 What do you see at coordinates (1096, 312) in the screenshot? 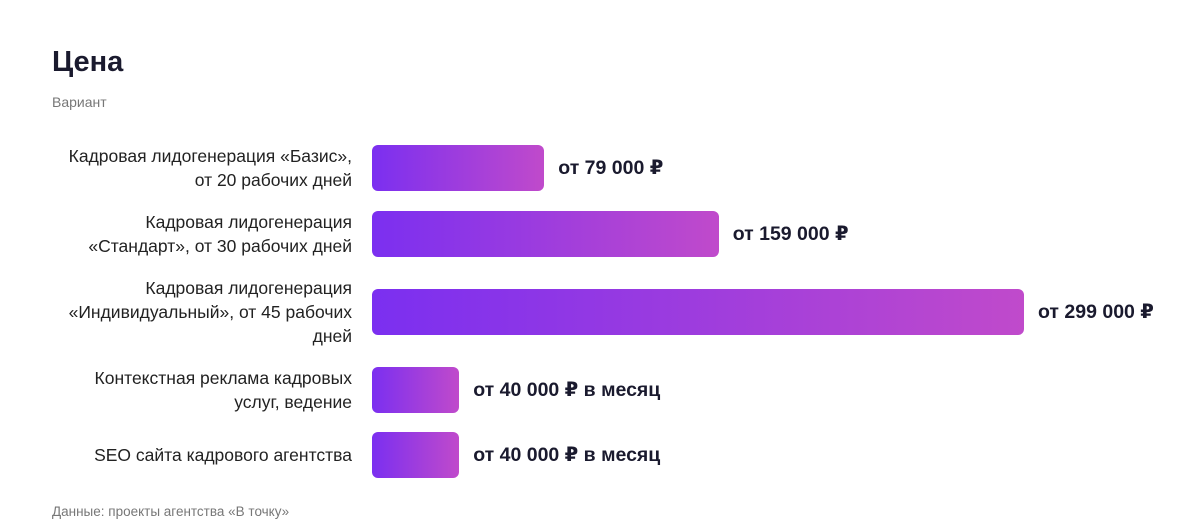
I see `value-label: от 299 000 ₽` at bounding box center [1096, 312].